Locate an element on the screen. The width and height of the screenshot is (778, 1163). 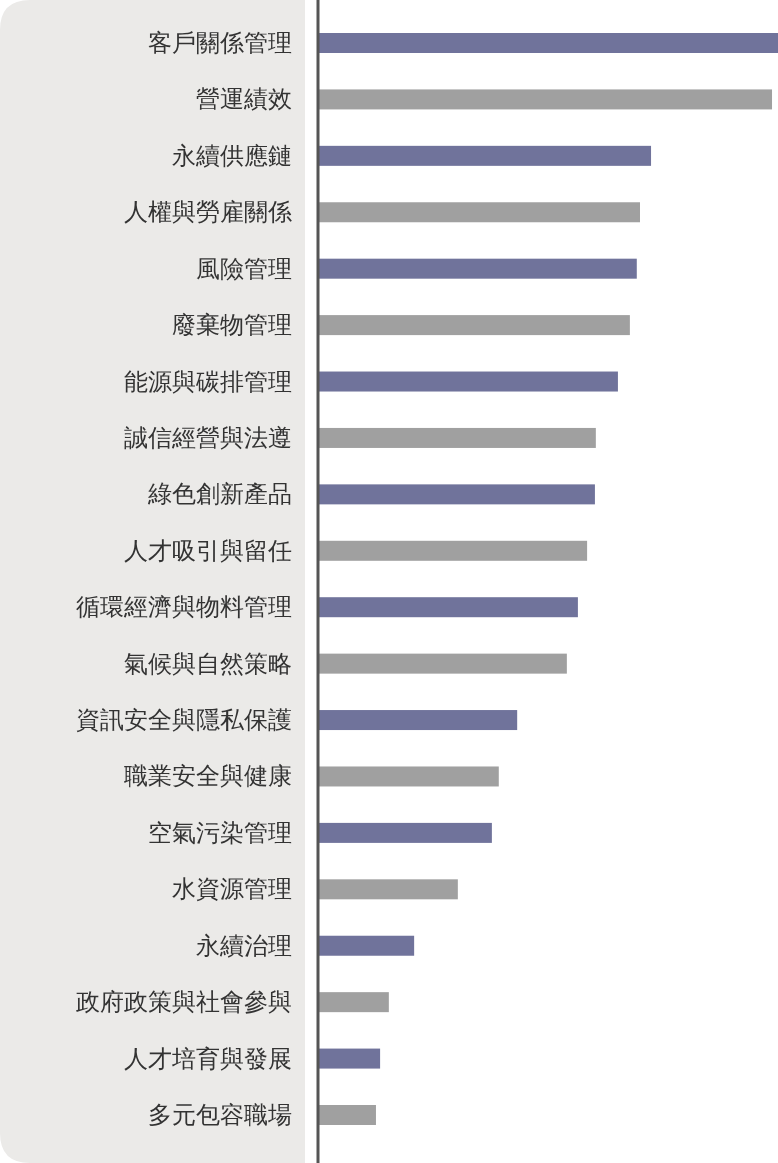
y-tick-label: 空氣污染管理 is located at coordinates (220, 832).